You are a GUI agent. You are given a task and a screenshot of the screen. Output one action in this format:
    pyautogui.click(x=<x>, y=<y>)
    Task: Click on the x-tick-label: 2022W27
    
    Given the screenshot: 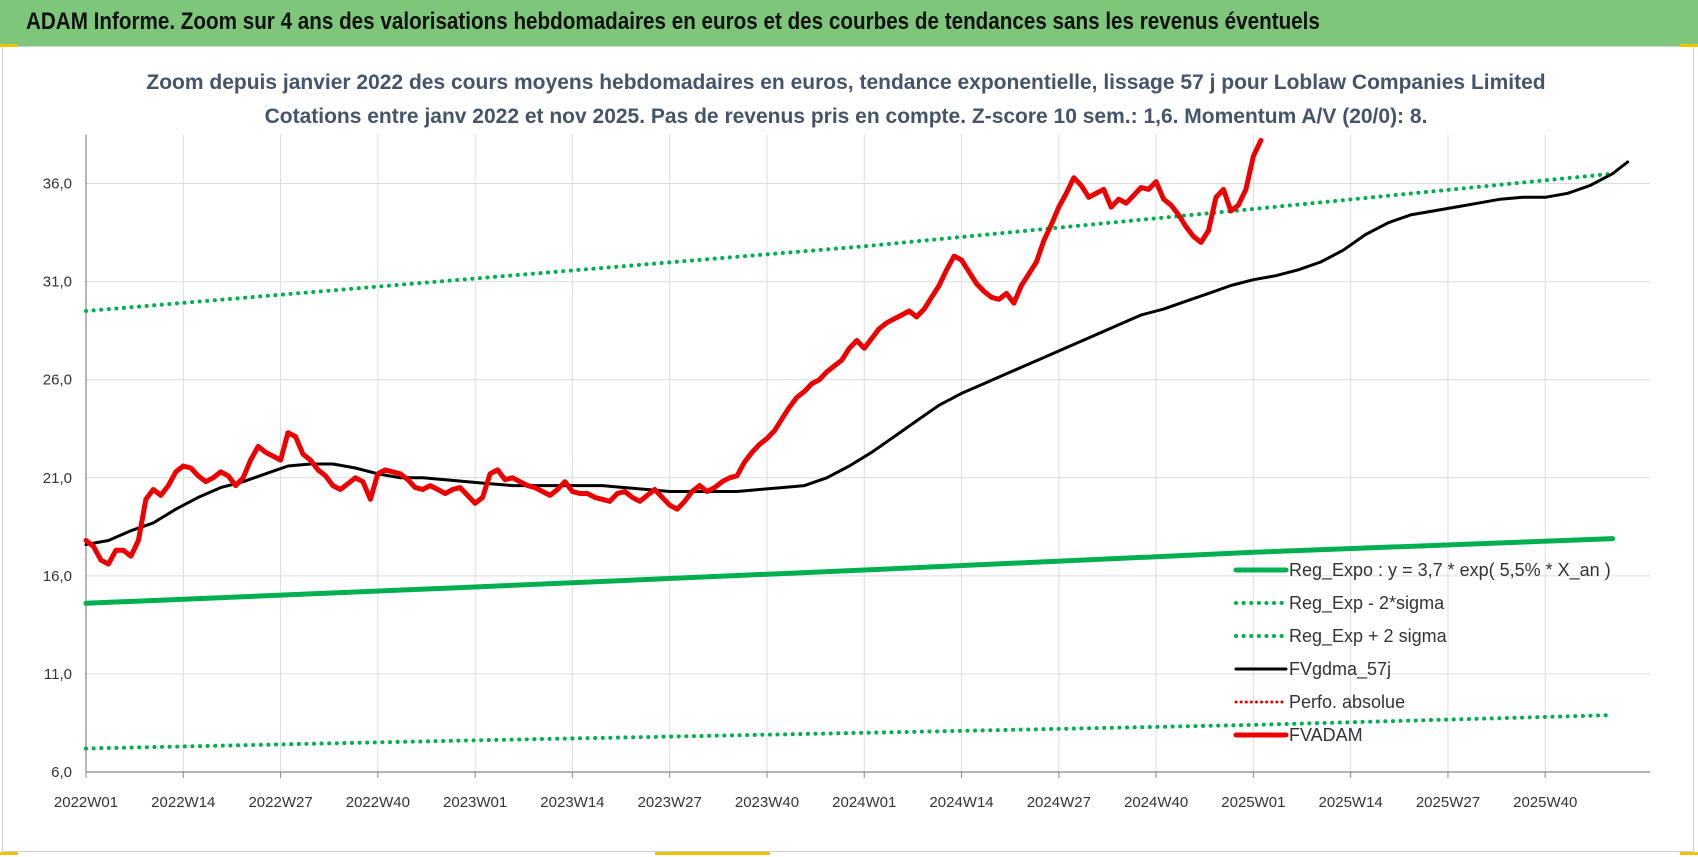 What is the action you would take?
    pyautogui.click(x=280, y=802)
    